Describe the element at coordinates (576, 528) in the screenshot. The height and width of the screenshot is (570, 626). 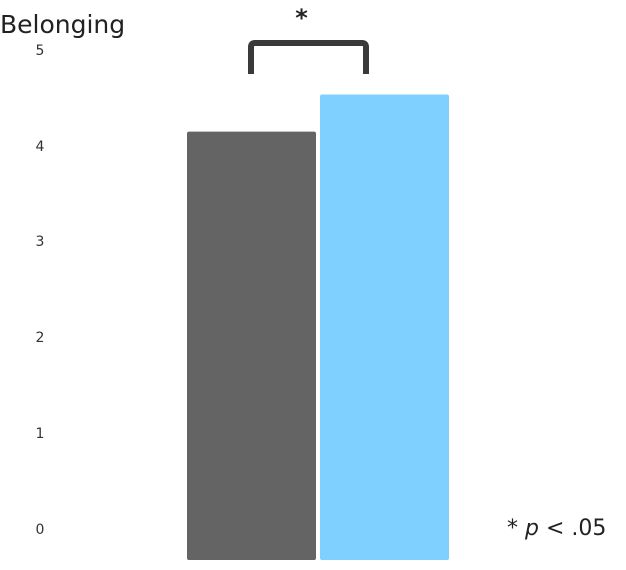
I see `significance-note-suffix: < .05` at that location.